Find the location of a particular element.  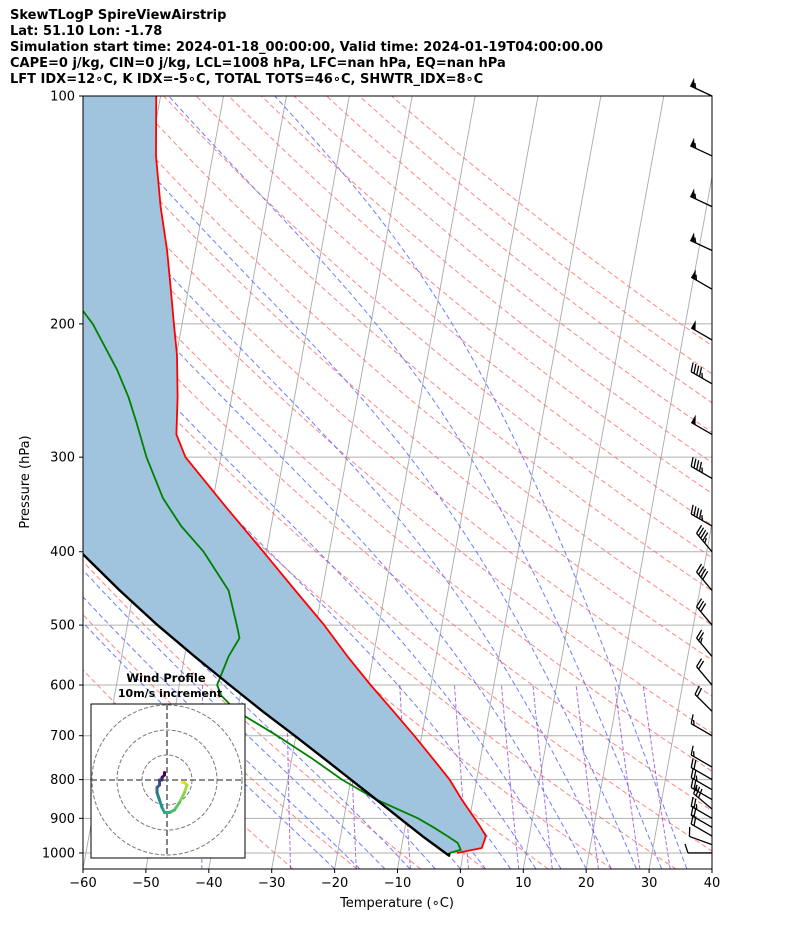

y-tick-label: 400 is located at coordinates (62, 552).